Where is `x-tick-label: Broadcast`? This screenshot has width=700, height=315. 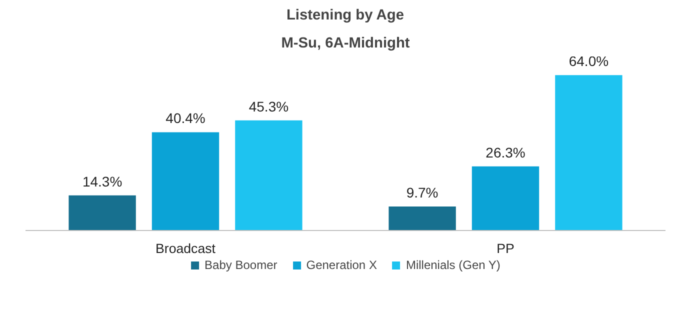 x-tick-label: Broadcast is located at coordinates (185, 248).